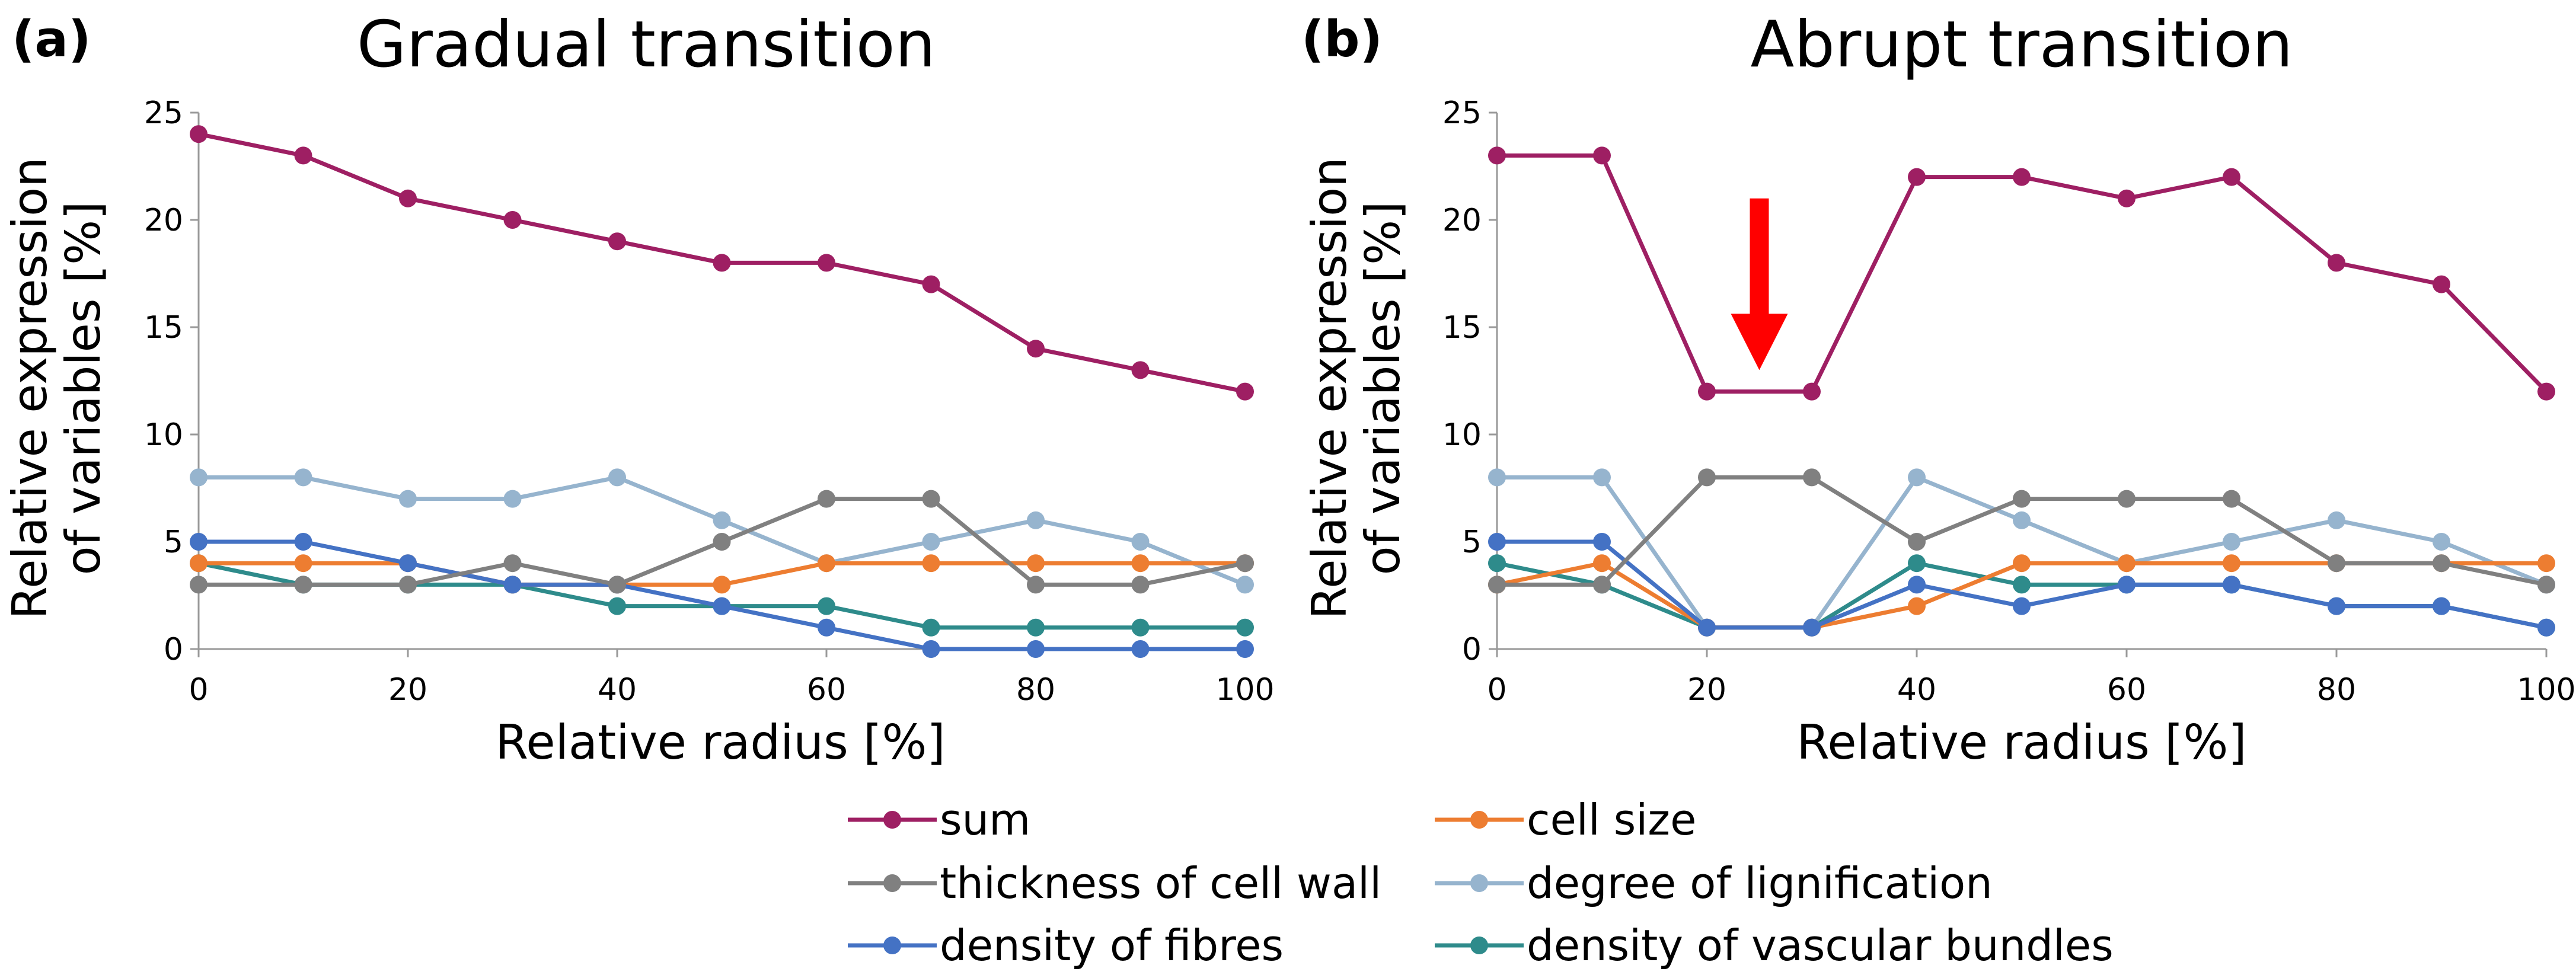 The height and width of the screenshot is (978, 2576). I want to click on y-tick-label: 5, so click(1472, 542).